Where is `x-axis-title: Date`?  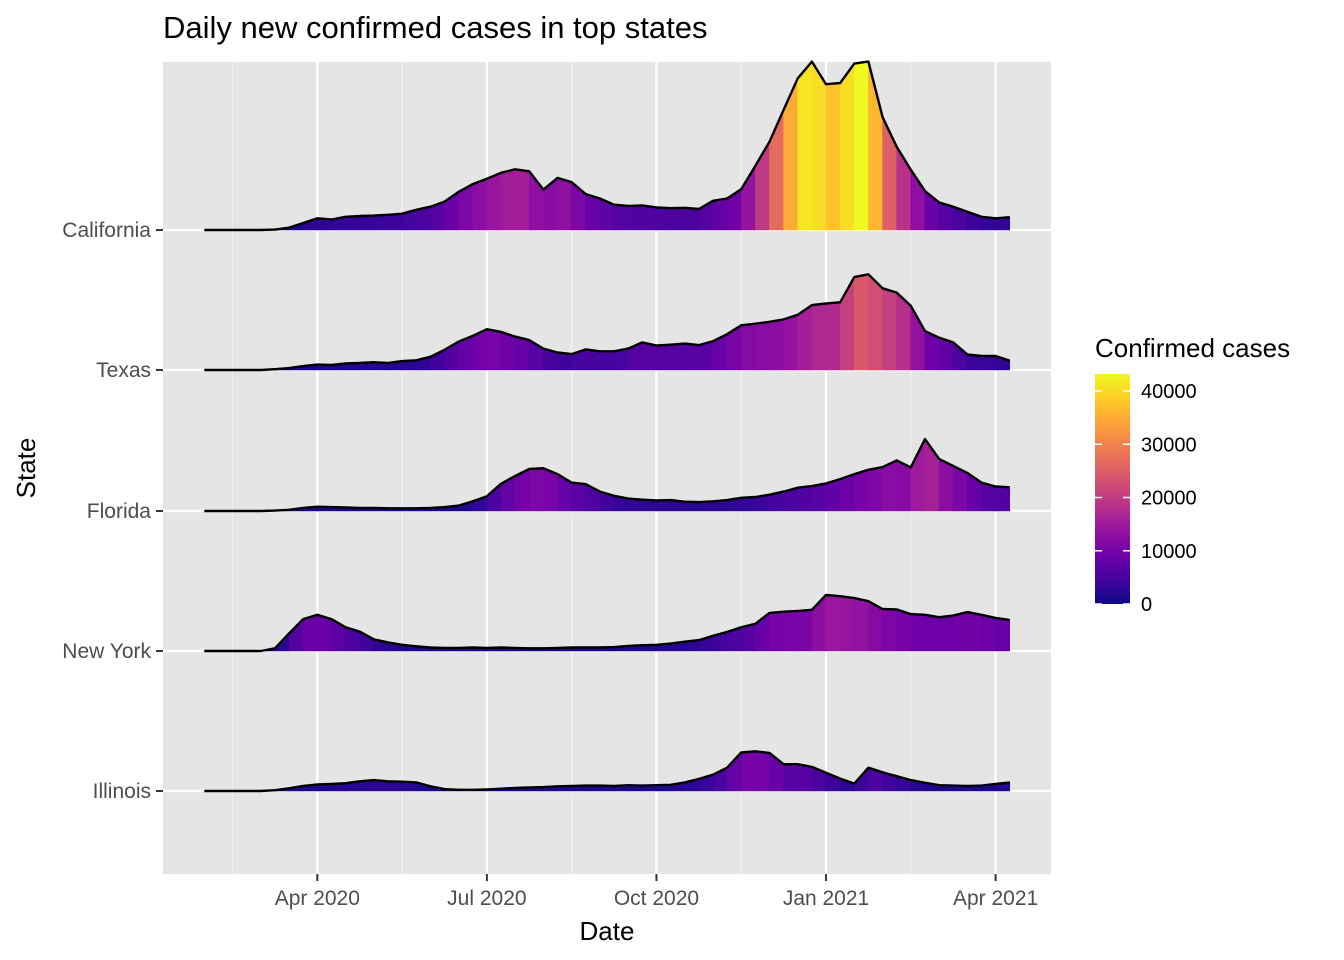 x-axis-title: Date is located at coordinates (607, 931).